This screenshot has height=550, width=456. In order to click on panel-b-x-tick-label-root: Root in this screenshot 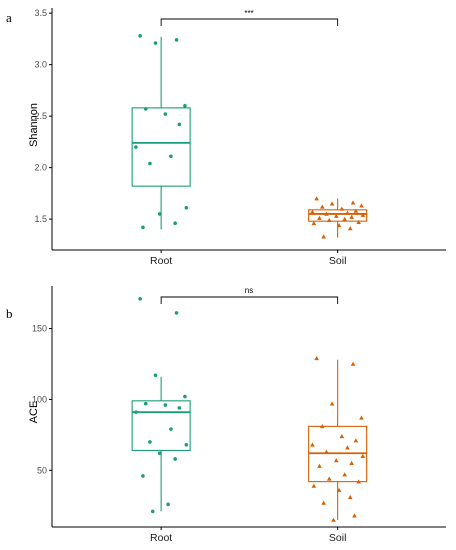, I will do `click(161, 538)`.